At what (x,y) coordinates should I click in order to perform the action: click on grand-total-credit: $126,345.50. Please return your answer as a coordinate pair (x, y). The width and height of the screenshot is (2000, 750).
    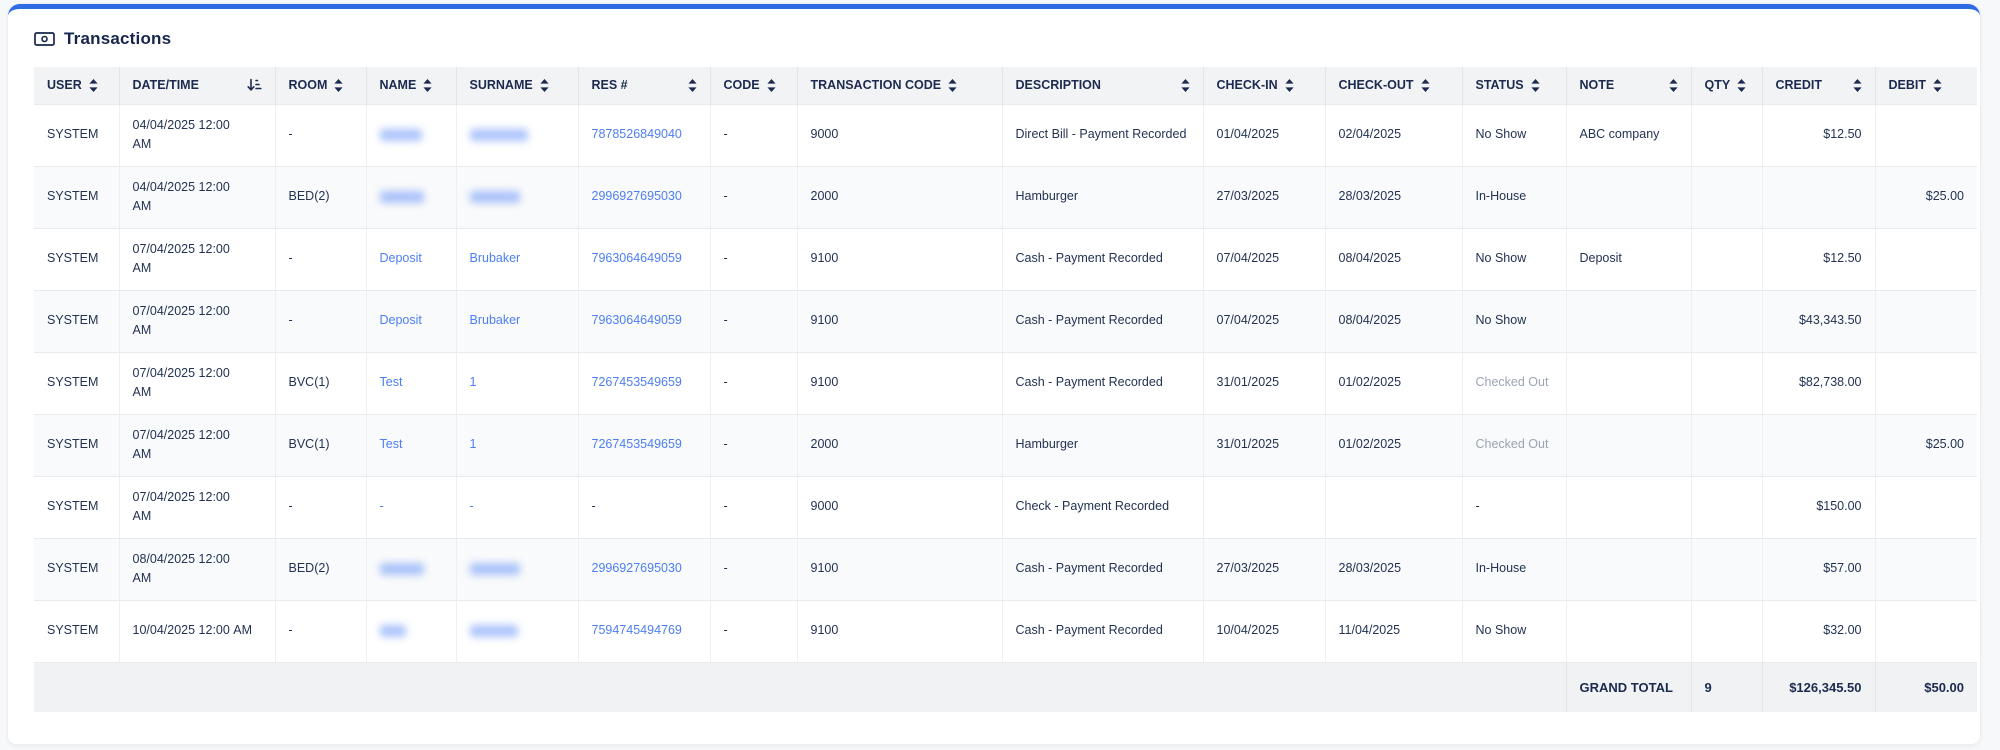
    Looking at the image, I should click on (1819, 686).